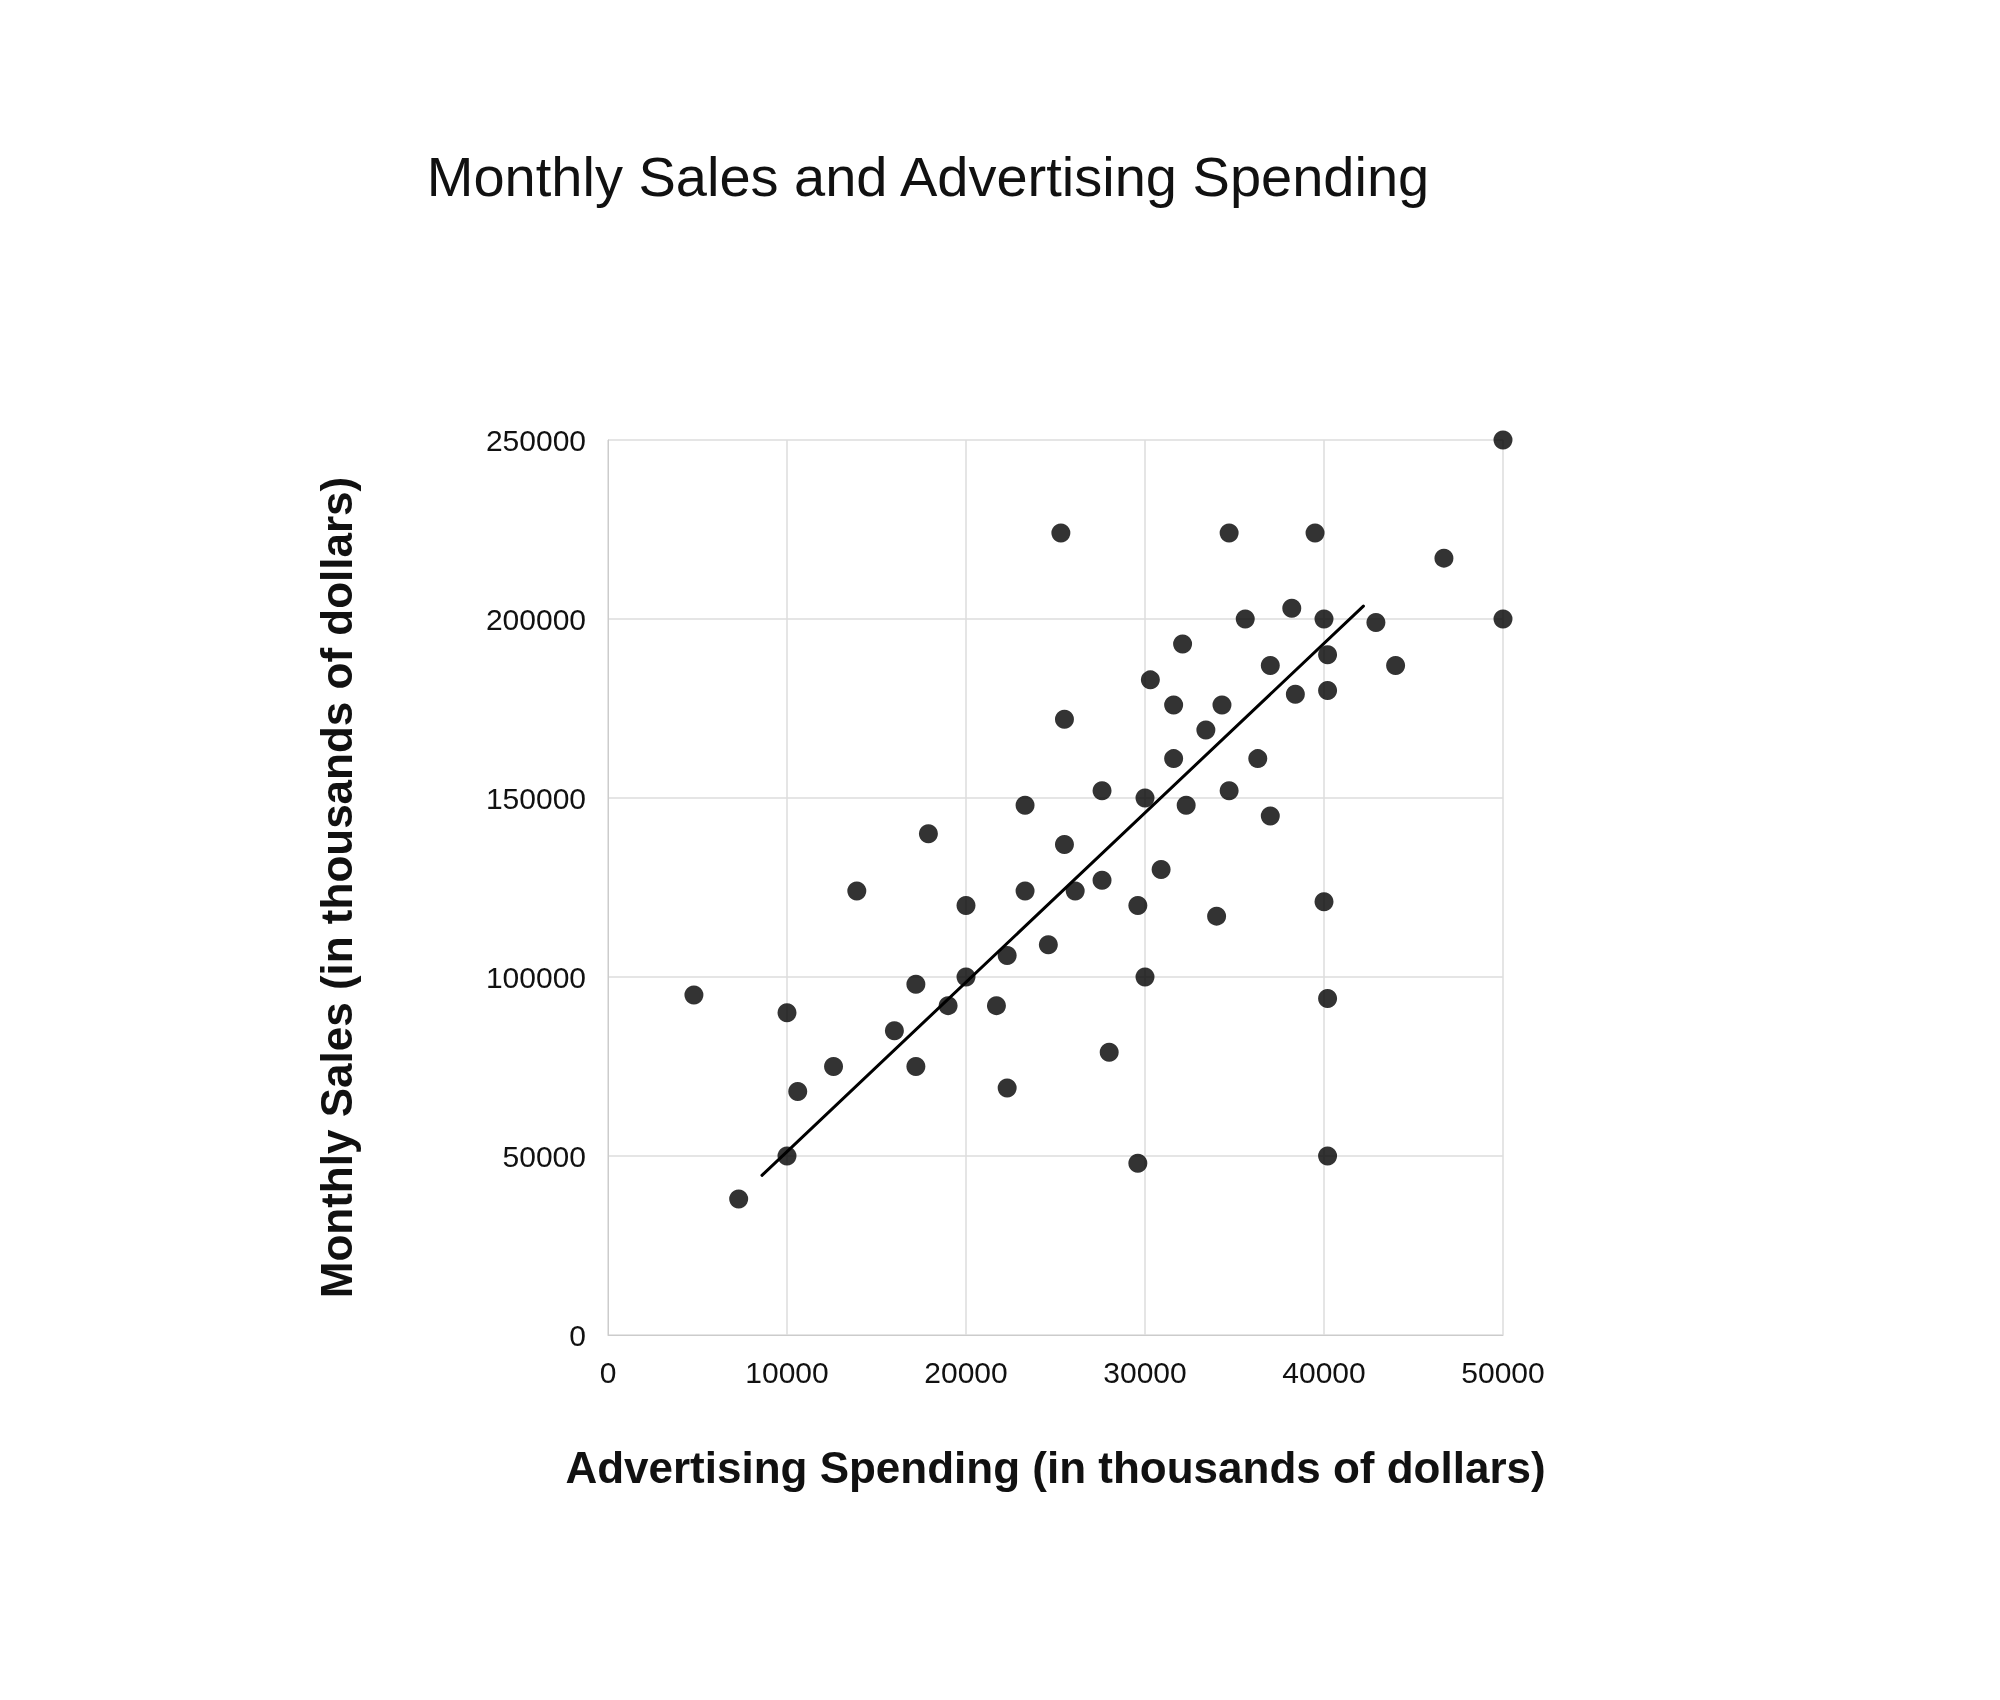 The height and width of the screenshot is (1700, 2000). What do you see at coordinates (966, 1372) in the screenshot?
I see `x-tick-label: 20000` at bounding box center [966, 1372].